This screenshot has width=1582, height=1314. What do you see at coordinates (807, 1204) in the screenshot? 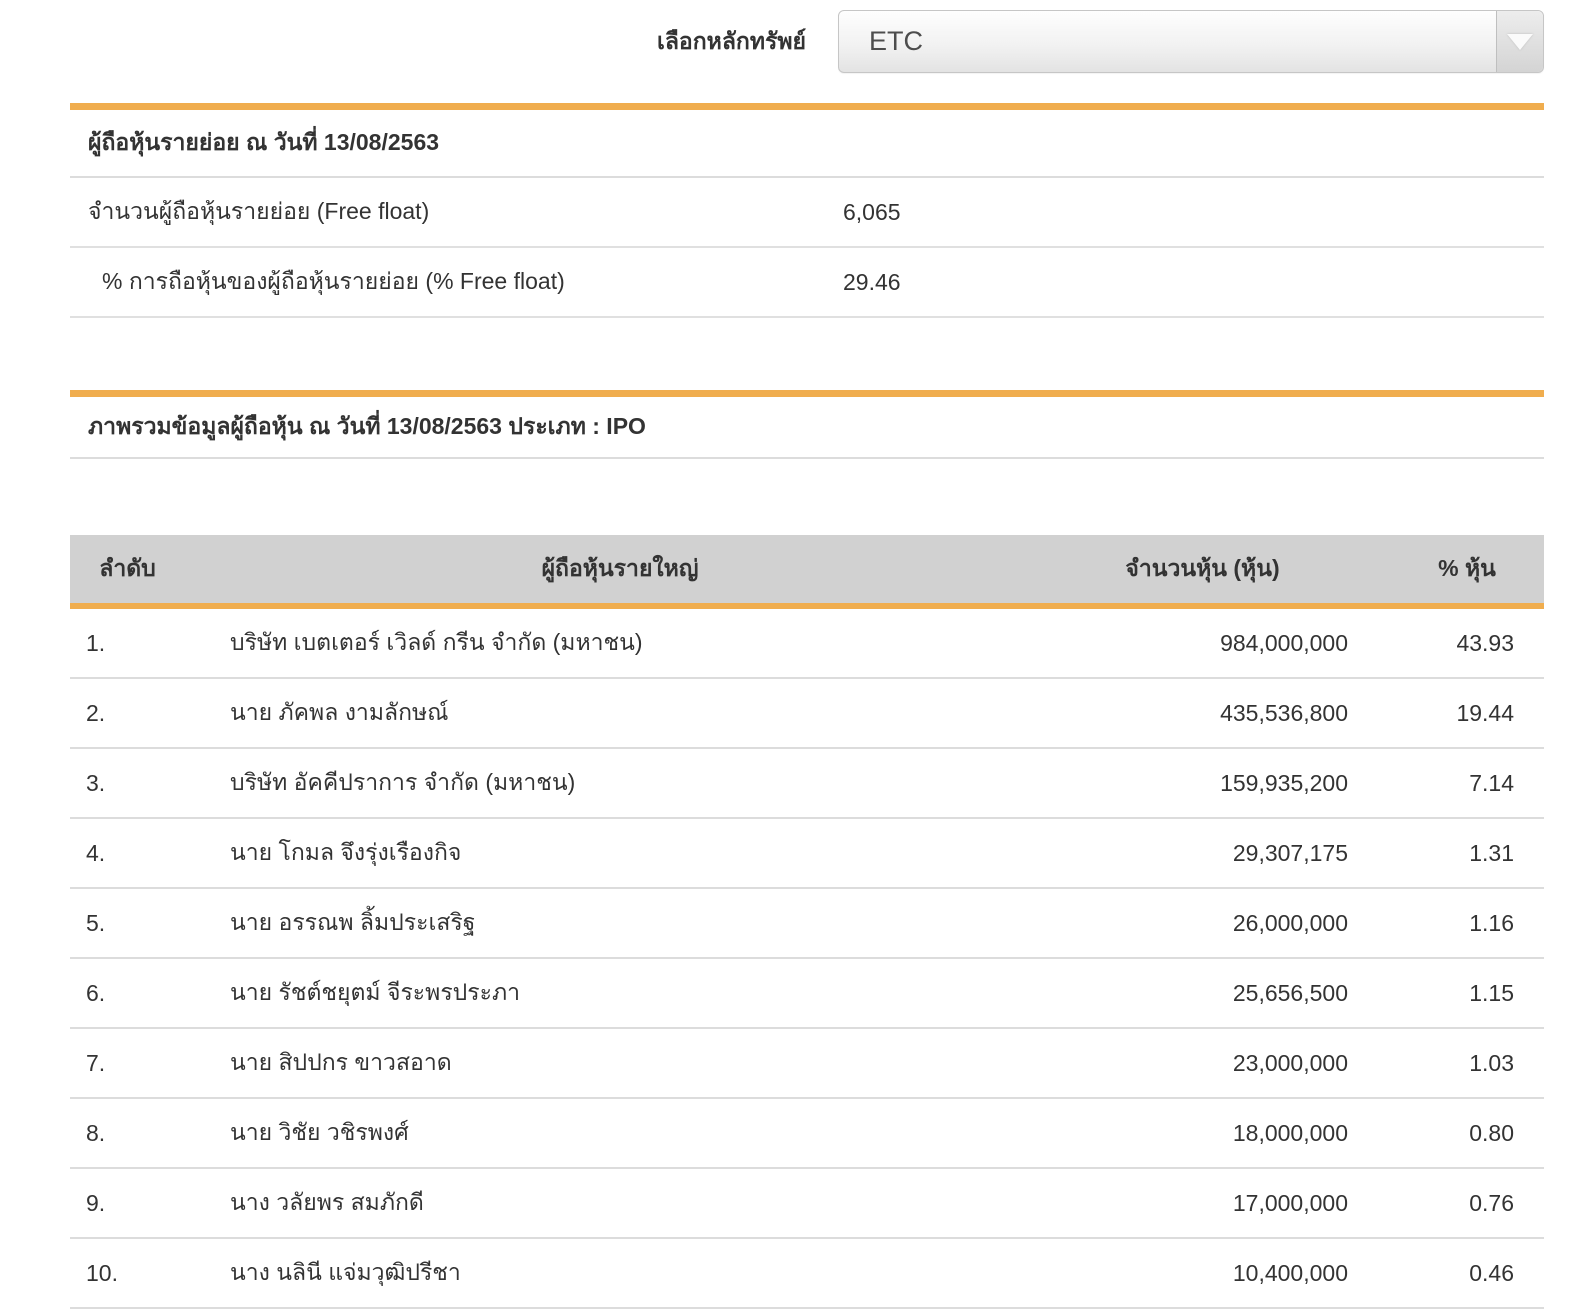
I see `table-row: 9. นาง วลัยพร สมภักดี 17,000,000 0.76` at bounding box center [807, 1204].